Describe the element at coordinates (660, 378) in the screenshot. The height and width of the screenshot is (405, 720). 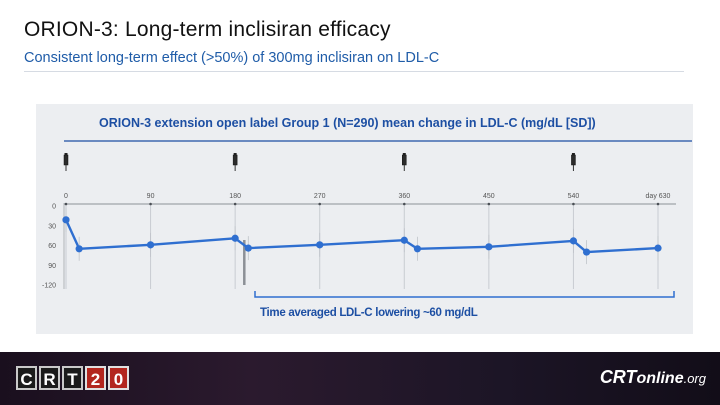
I see `crtonline-logo-online: online` at that location.